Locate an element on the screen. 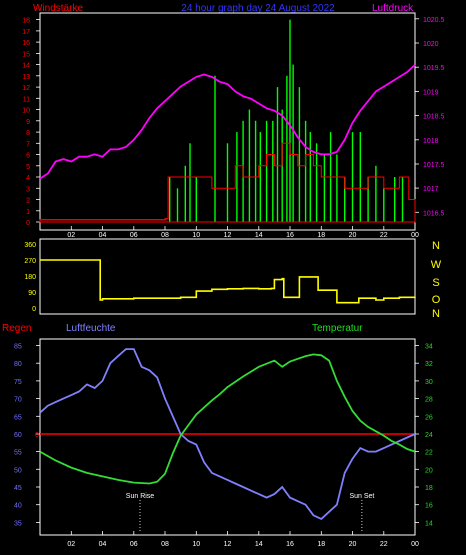  chart-title: 24 hour graph day 24 August 2022 is located at coordinates (258, 8).